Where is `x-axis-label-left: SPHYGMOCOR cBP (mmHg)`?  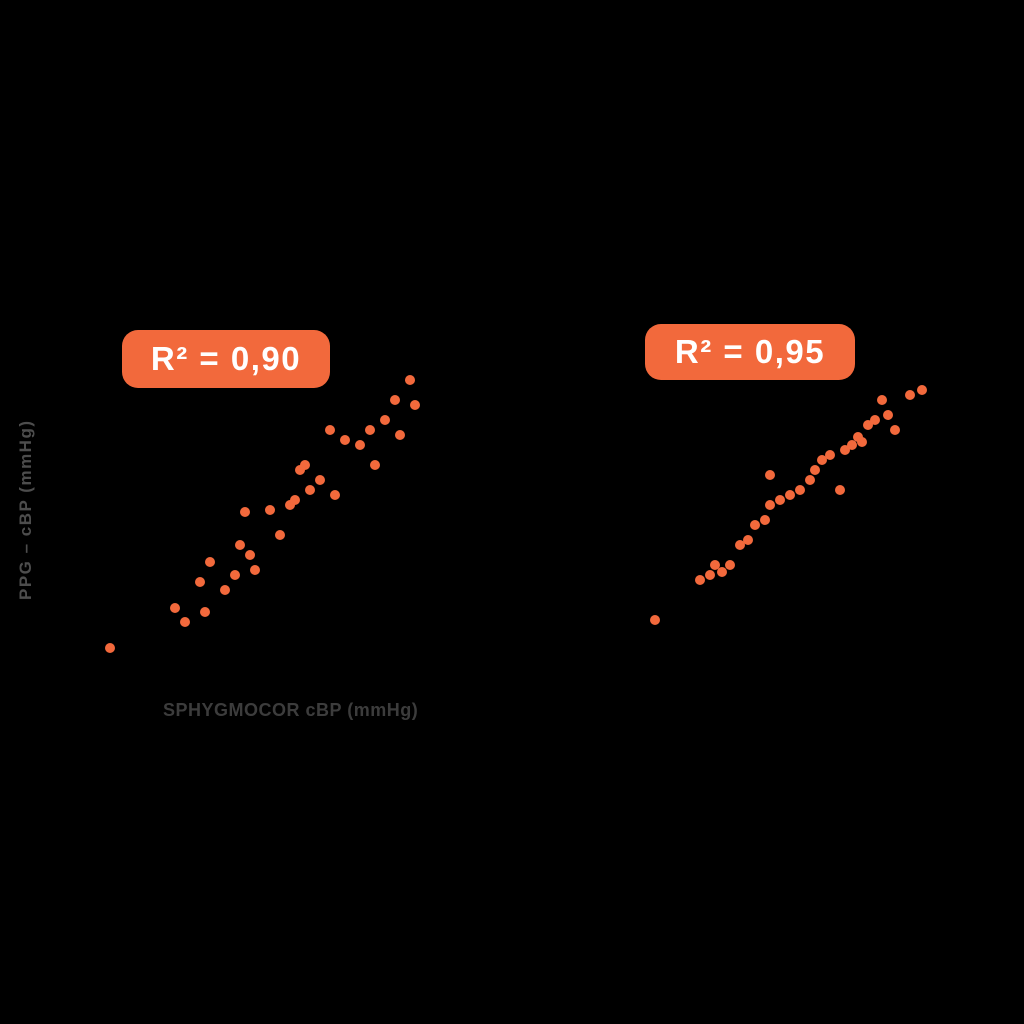
x-axis-label-left: SPHYGMOCOR cBP (mmHg) is located at coordinates (291, 710).